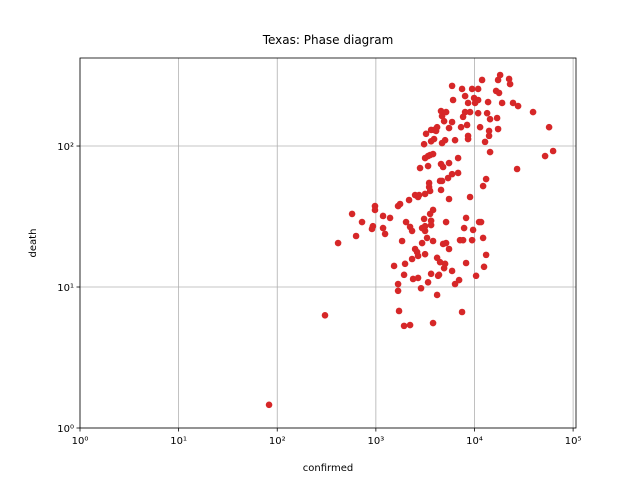 The width and height of the screenshot is (640, 480). Describe the element at coordinates (80, 441) in the screenshot. I see `x-tick-label: 10⁰` at that location.